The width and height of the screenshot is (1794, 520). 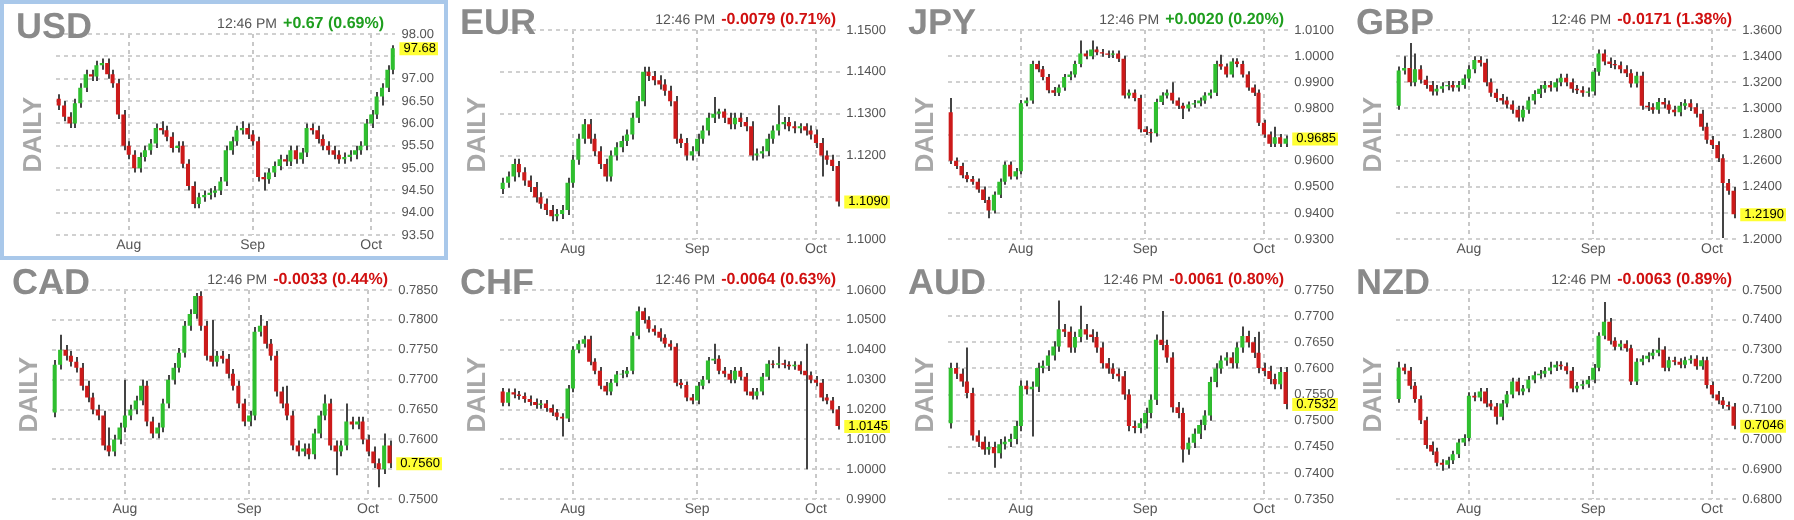 I want to click on text: +0.0020 (0.20%), so click(x=1224, y=19).